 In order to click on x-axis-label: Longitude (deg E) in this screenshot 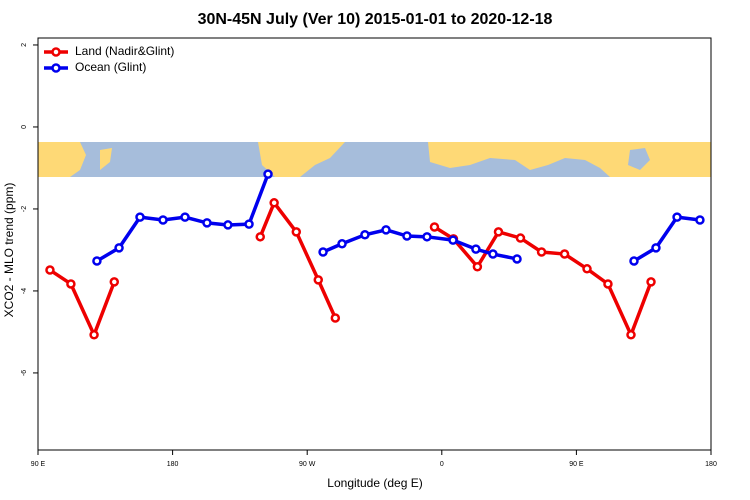, I will do `click(374, 483)`.